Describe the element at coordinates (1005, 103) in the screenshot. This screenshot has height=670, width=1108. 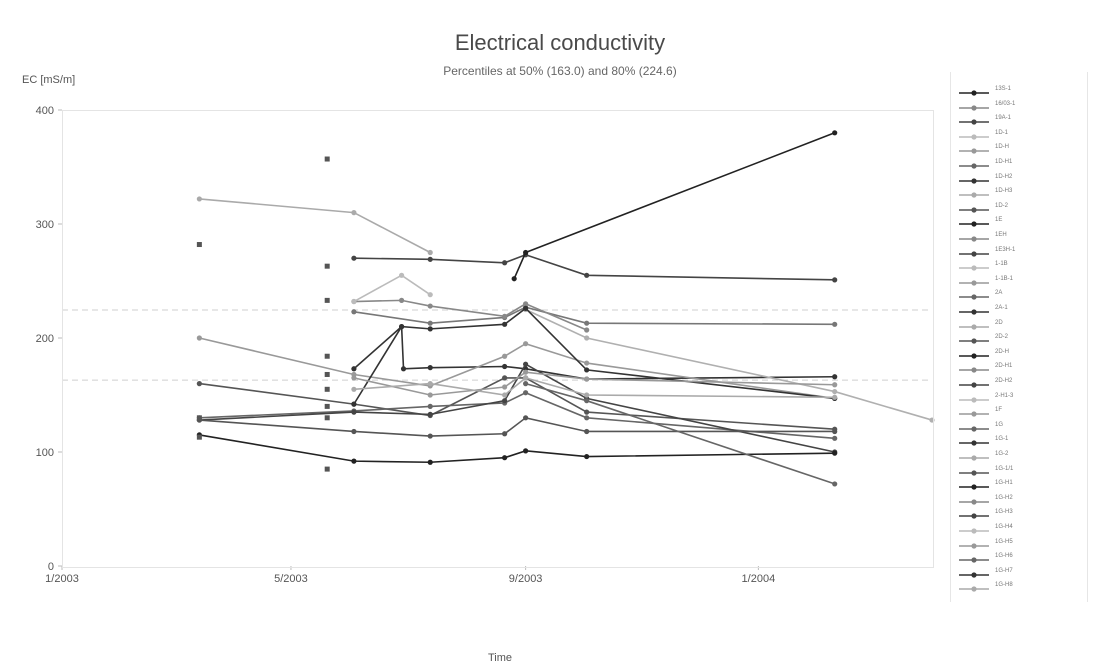
I see `legend-label: 16/03-1` at that location.